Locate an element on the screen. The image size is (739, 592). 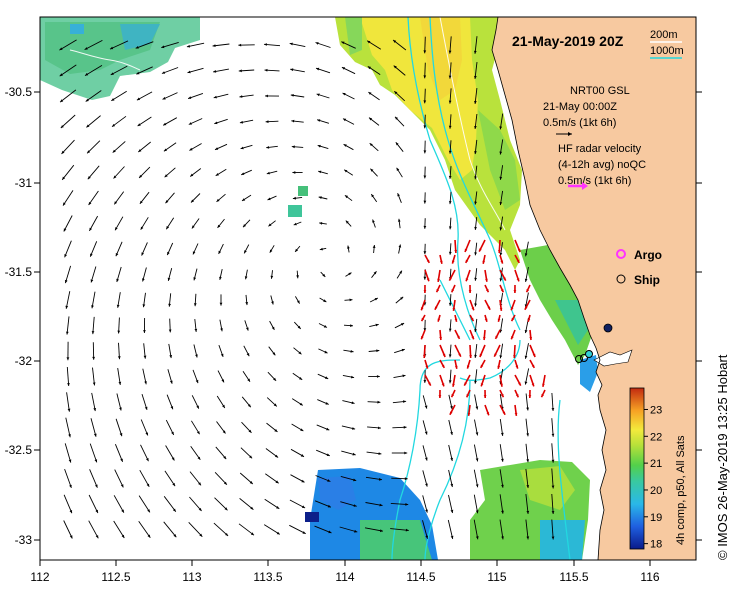
argo-symbol is located at coordinates (621, 254).